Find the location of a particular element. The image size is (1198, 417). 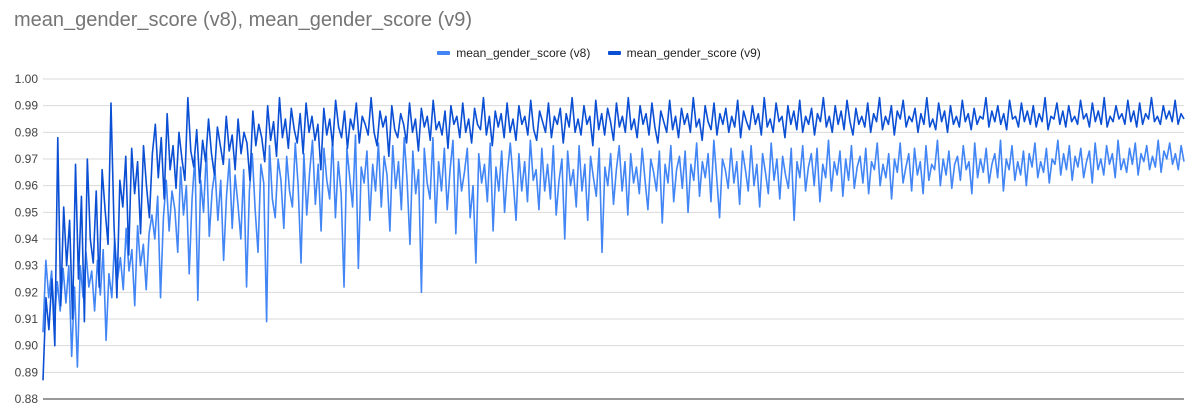

legend-item-v9: mean_gender_score (v9) is located at coordinates (684, 53).